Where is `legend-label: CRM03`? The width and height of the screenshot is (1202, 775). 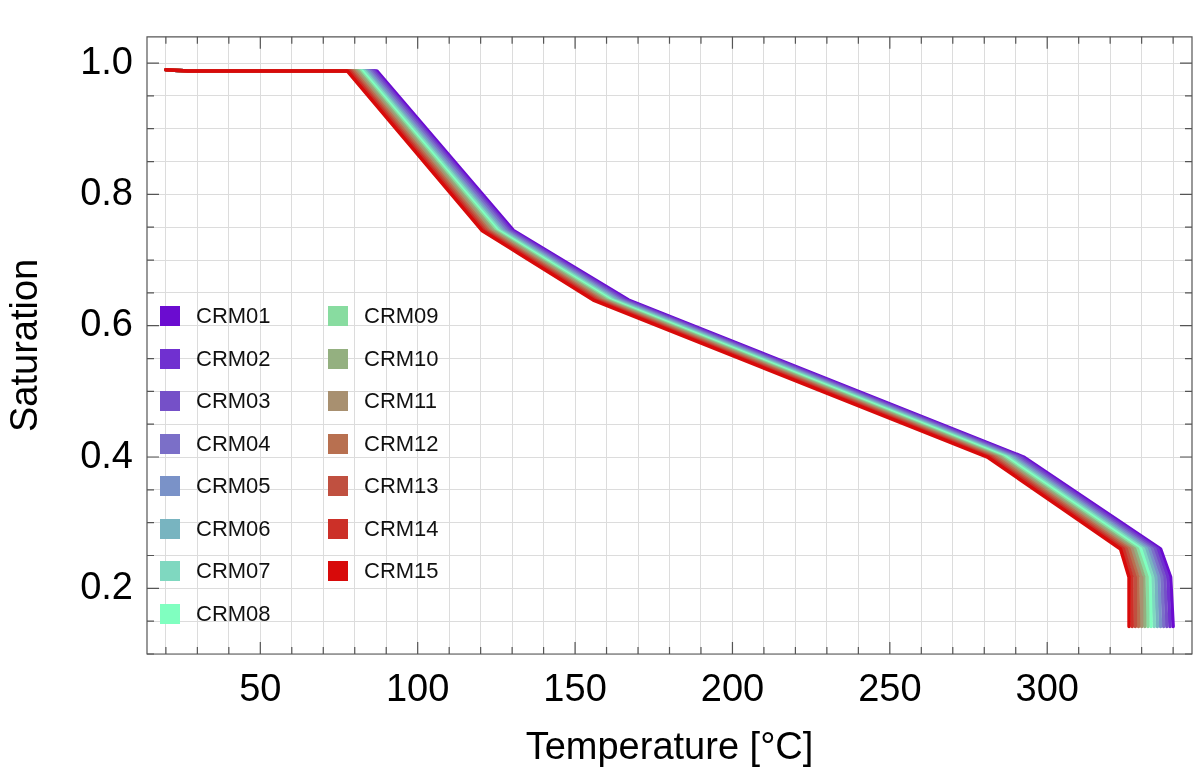
legend-label: CRM03 is located at coordinates (233, 401).